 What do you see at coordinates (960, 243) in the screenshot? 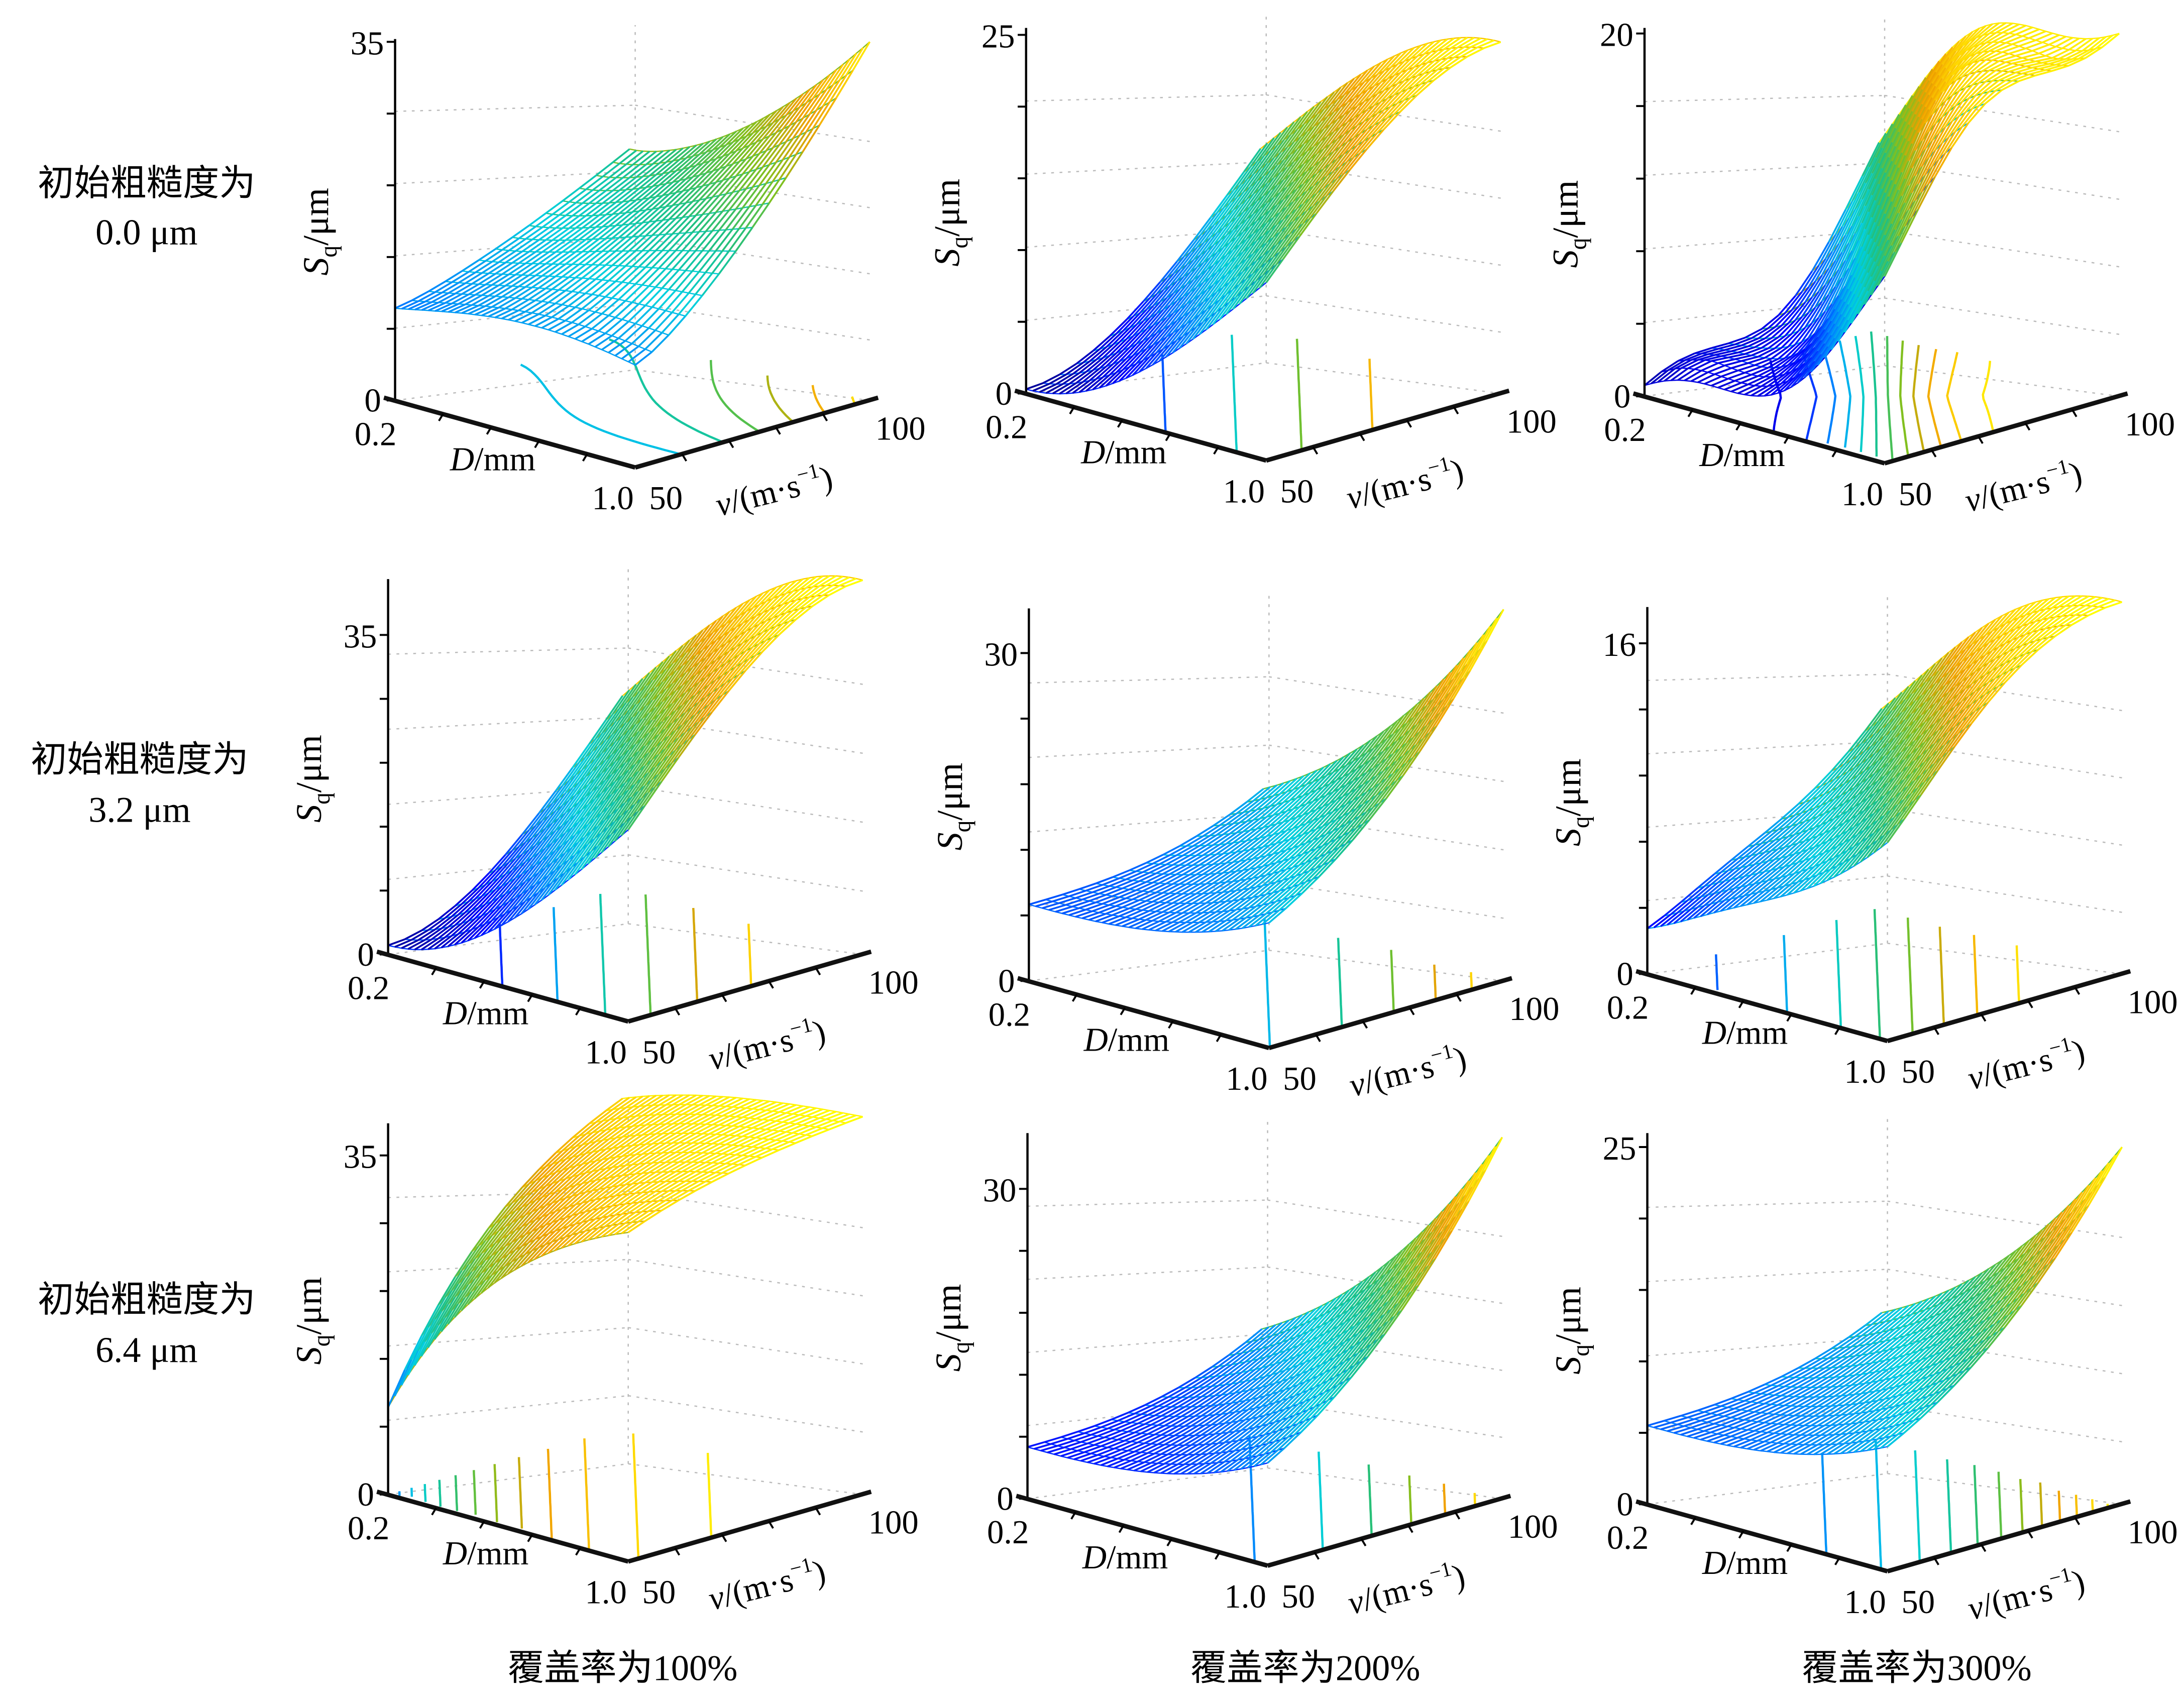
I see `z-label-sub: q` at bounding box center [960, 243].